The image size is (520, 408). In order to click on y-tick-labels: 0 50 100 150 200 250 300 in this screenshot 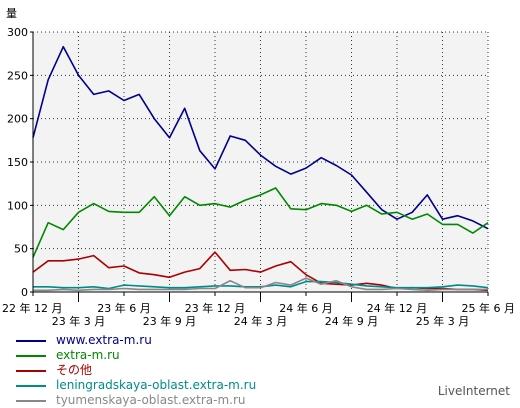, I will do `click(17, 162)`.